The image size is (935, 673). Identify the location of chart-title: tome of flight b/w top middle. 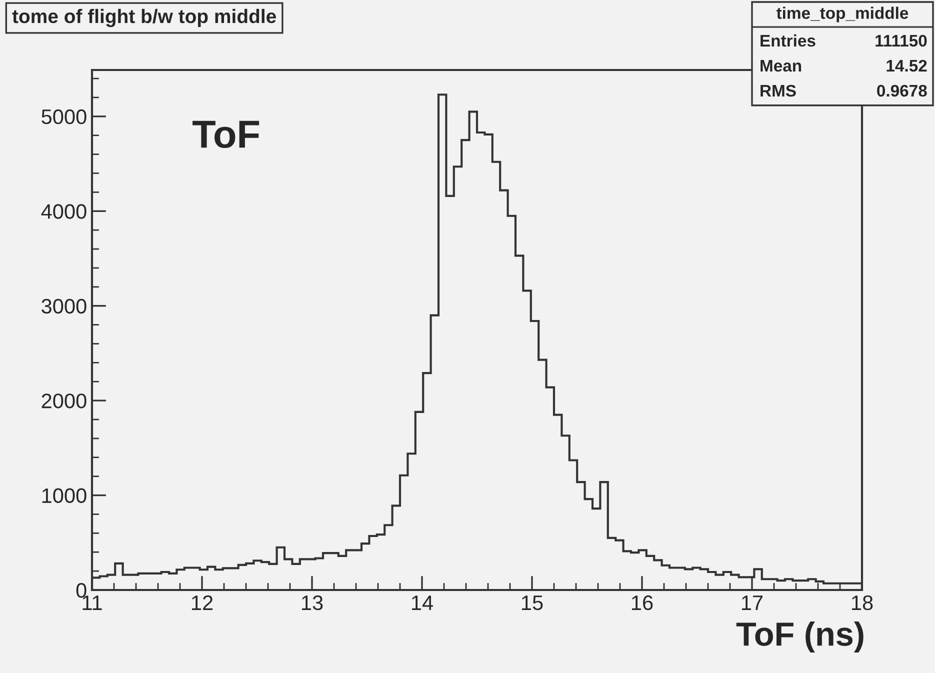
(144, 18).